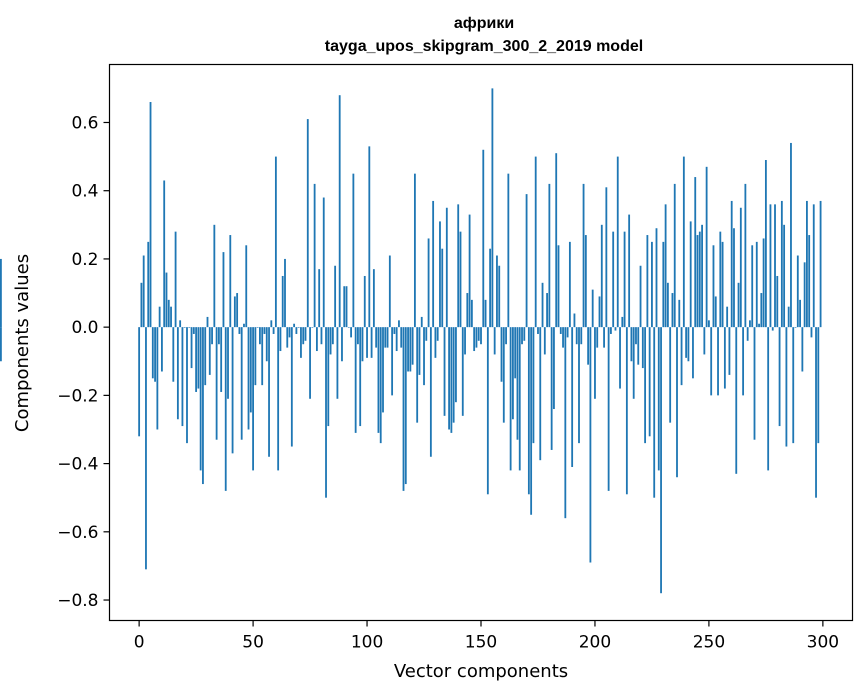 The image size is (867, 696). I want to click on y-tick-label: 0.6, so click(84, 123).